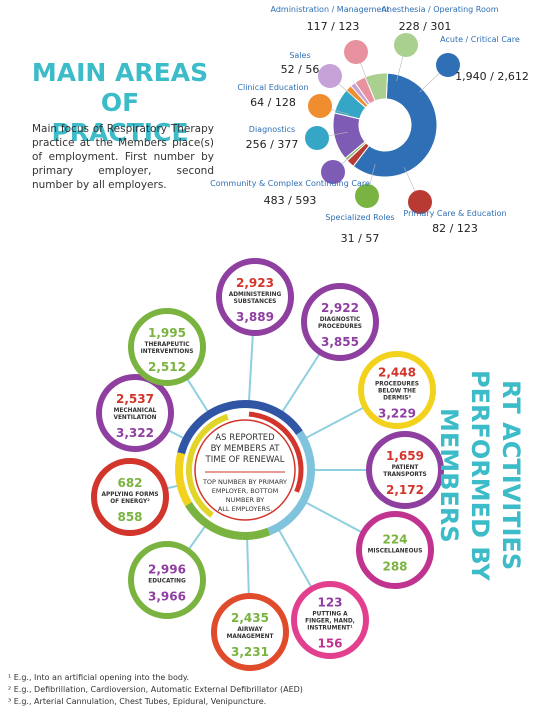 Image resolution: width=536 pixels, height=719 pixels. I want to click on activity-all: 3,966, so click(167, 597).